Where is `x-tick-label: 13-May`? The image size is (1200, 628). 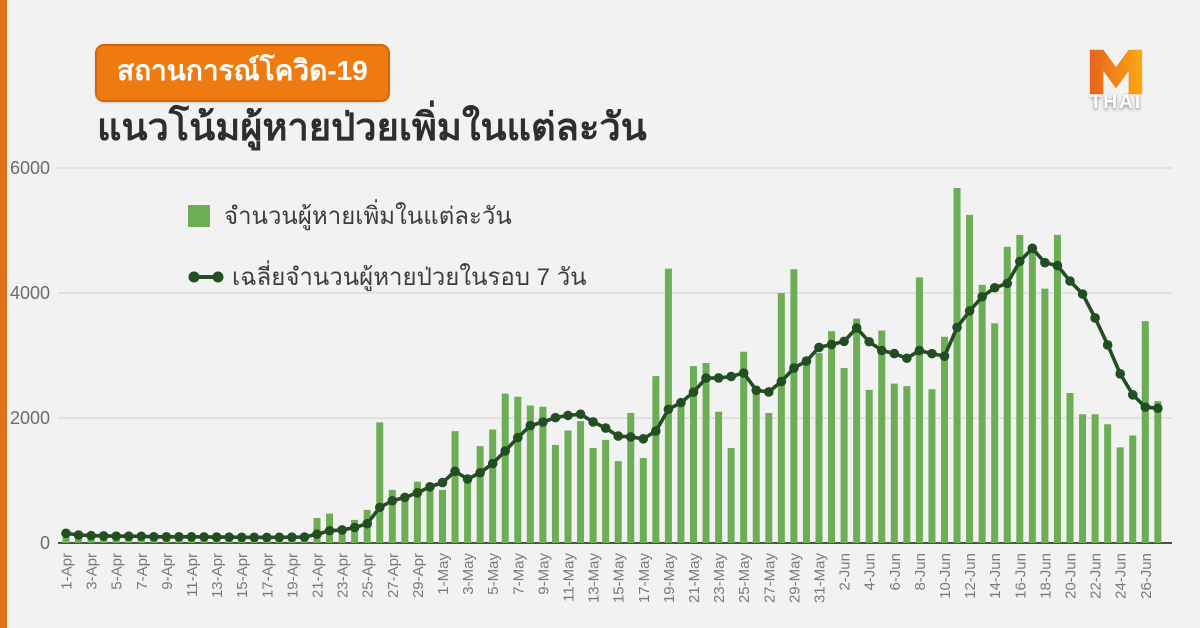 x-tick-label: 13-May is located at coordinates (594, 578).